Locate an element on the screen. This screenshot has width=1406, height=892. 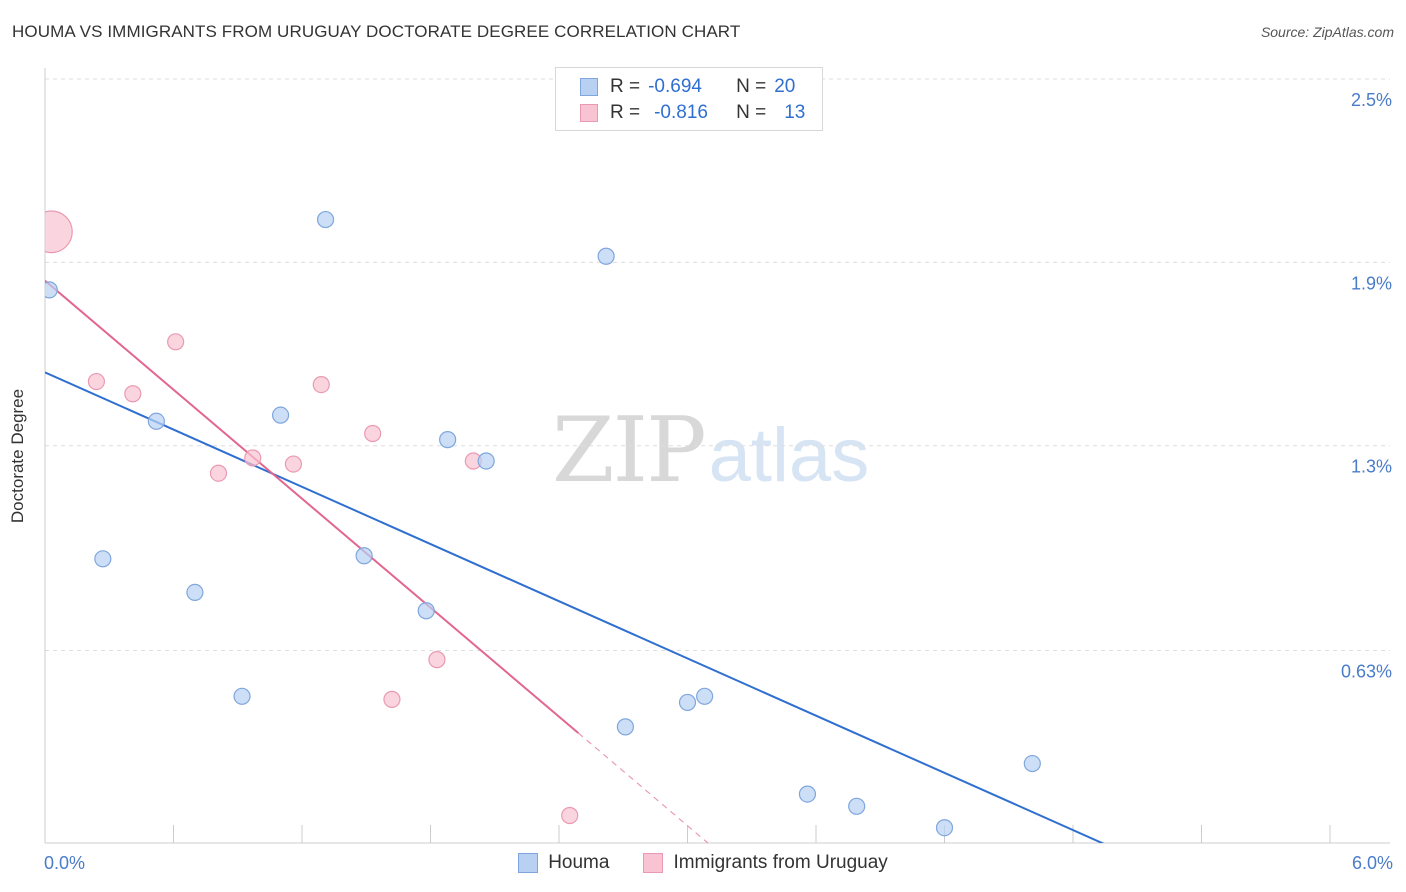
uruguay-trend-extension is located at coordinates (643, 787).